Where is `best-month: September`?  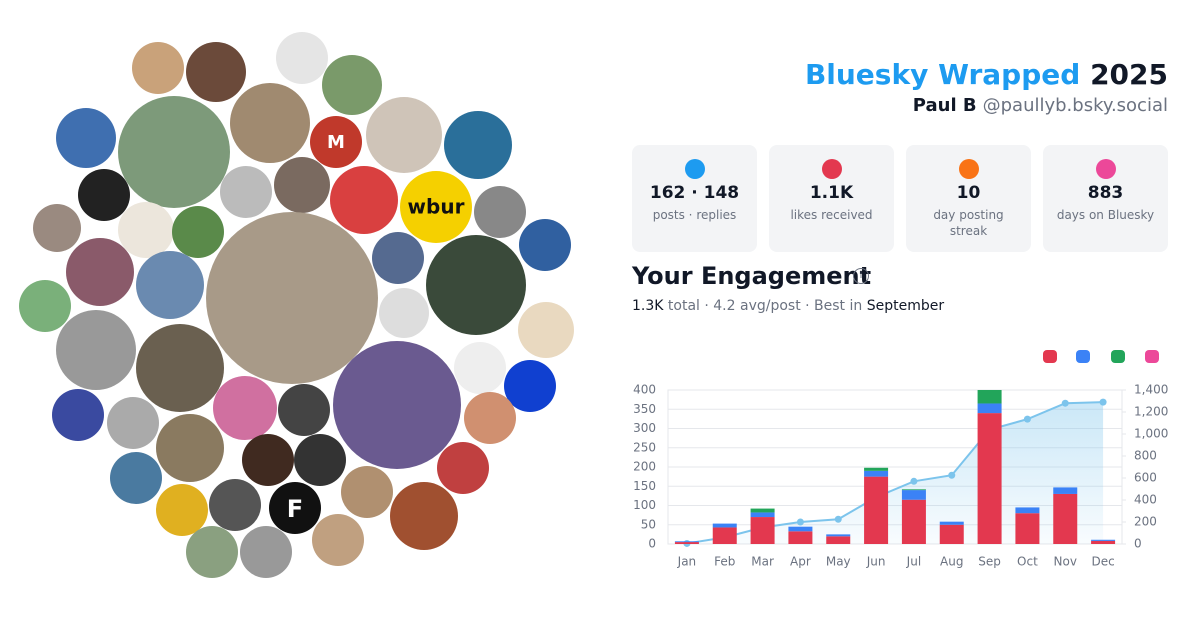
best-month: September is located at coordinates (905, 306).